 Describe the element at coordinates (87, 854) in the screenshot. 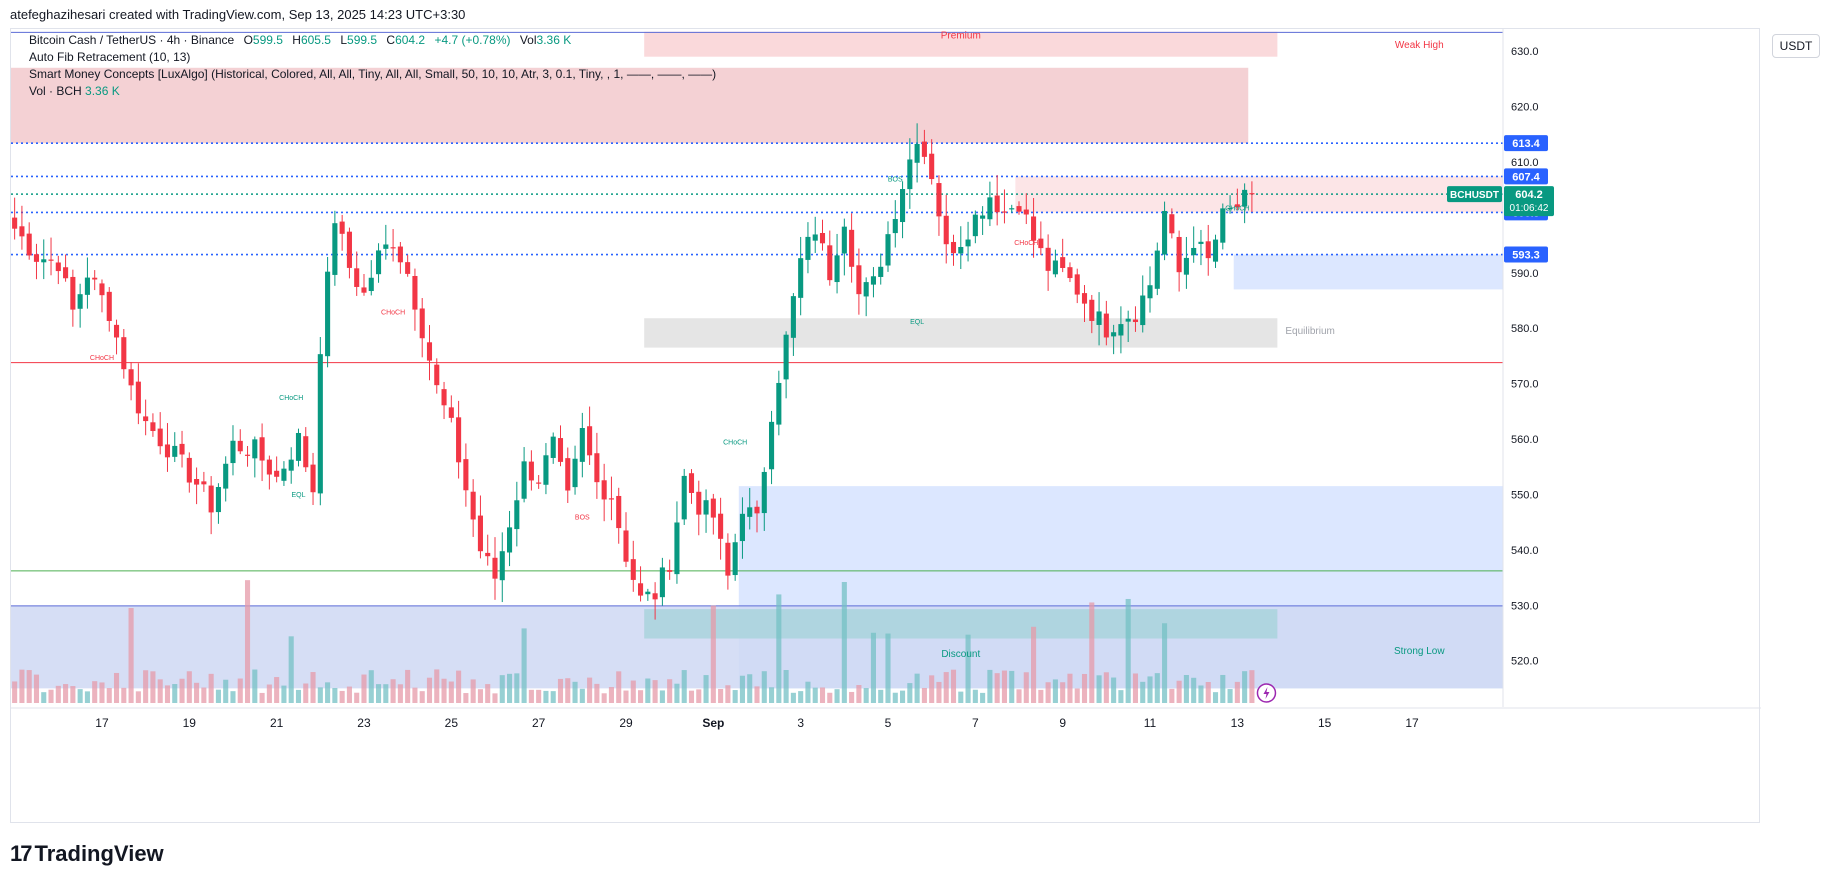

I see `tradingview-logo: 17 TradingView` at that location.